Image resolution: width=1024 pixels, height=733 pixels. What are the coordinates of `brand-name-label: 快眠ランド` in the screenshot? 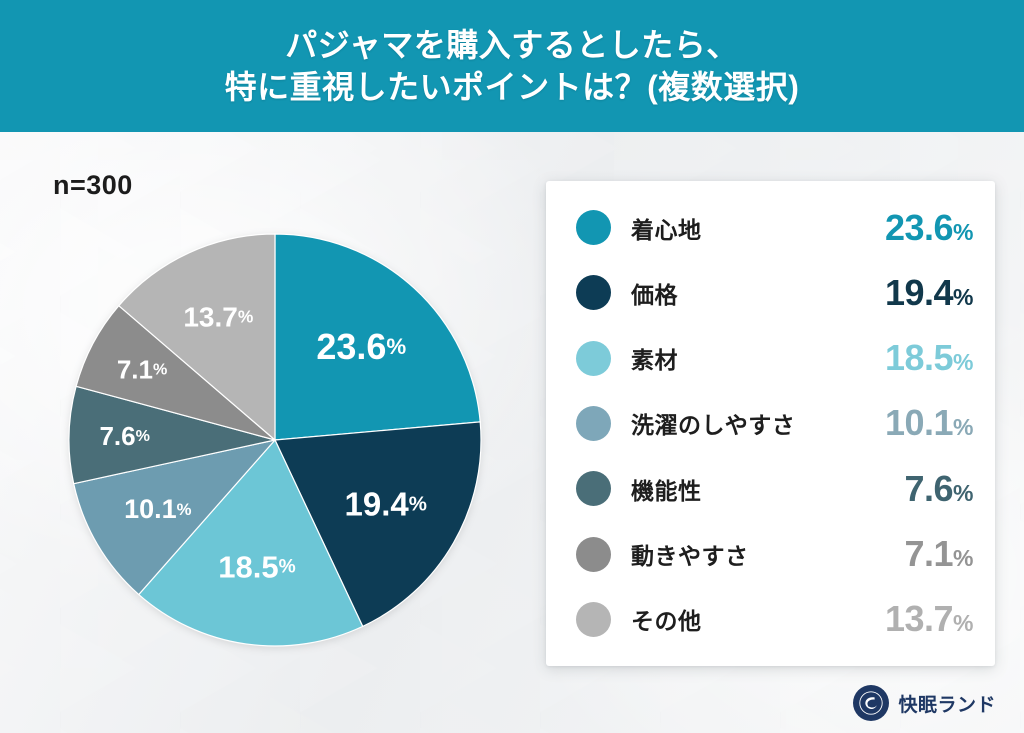 It's located at (947, 705).